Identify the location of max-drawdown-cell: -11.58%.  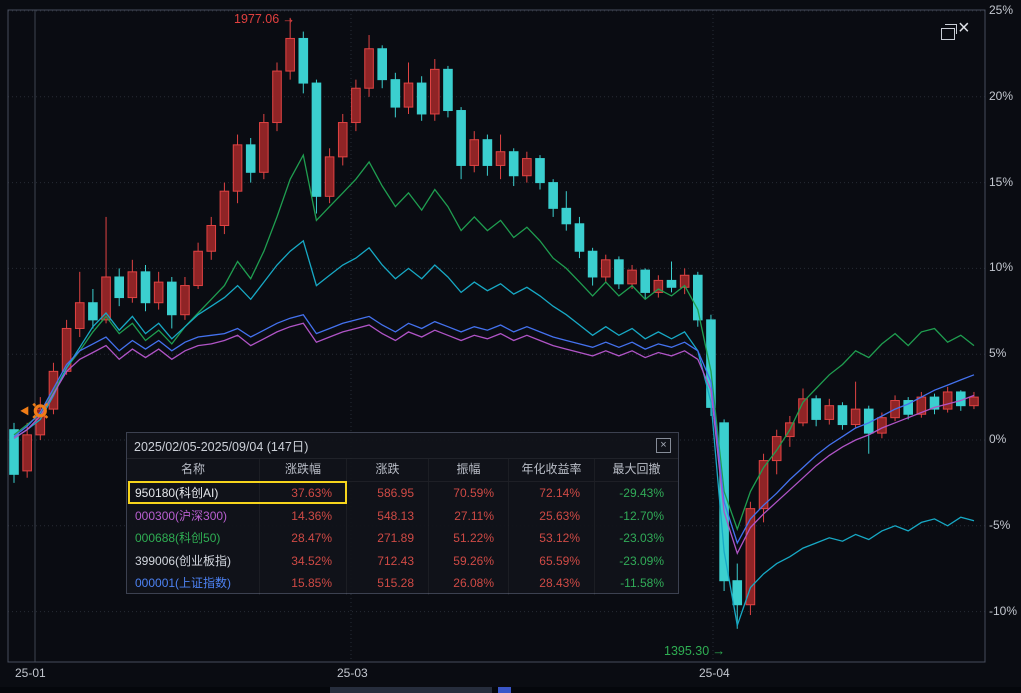
(636, 583).